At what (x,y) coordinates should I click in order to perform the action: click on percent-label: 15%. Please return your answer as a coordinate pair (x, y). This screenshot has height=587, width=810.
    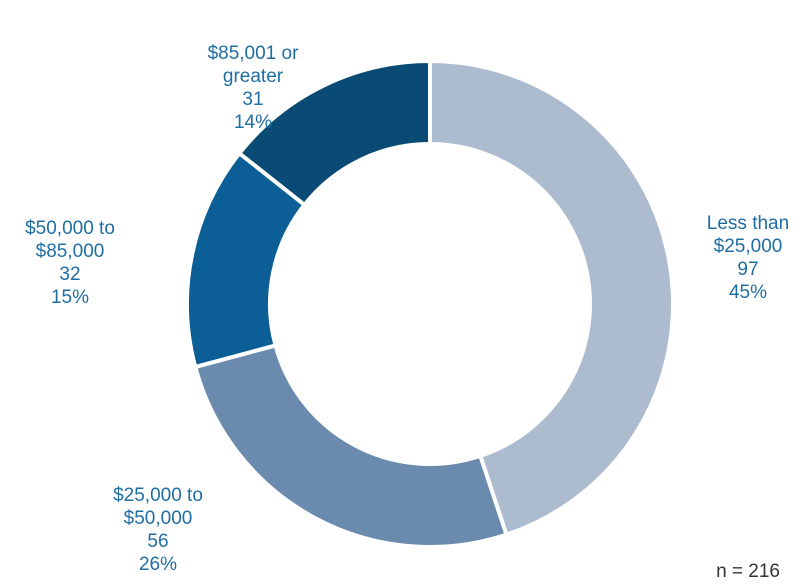
    Looking at the image, I should click on (70, 297).